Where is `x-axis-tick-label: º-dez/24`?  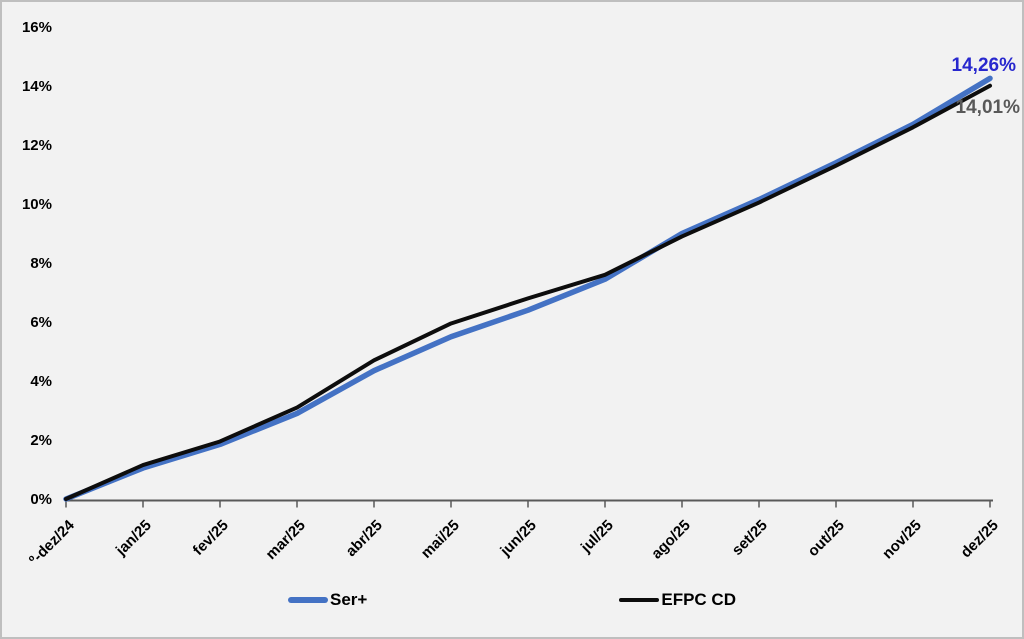 x-axis-tick-label: º-dez/24 is located at coordinates (52, 542).